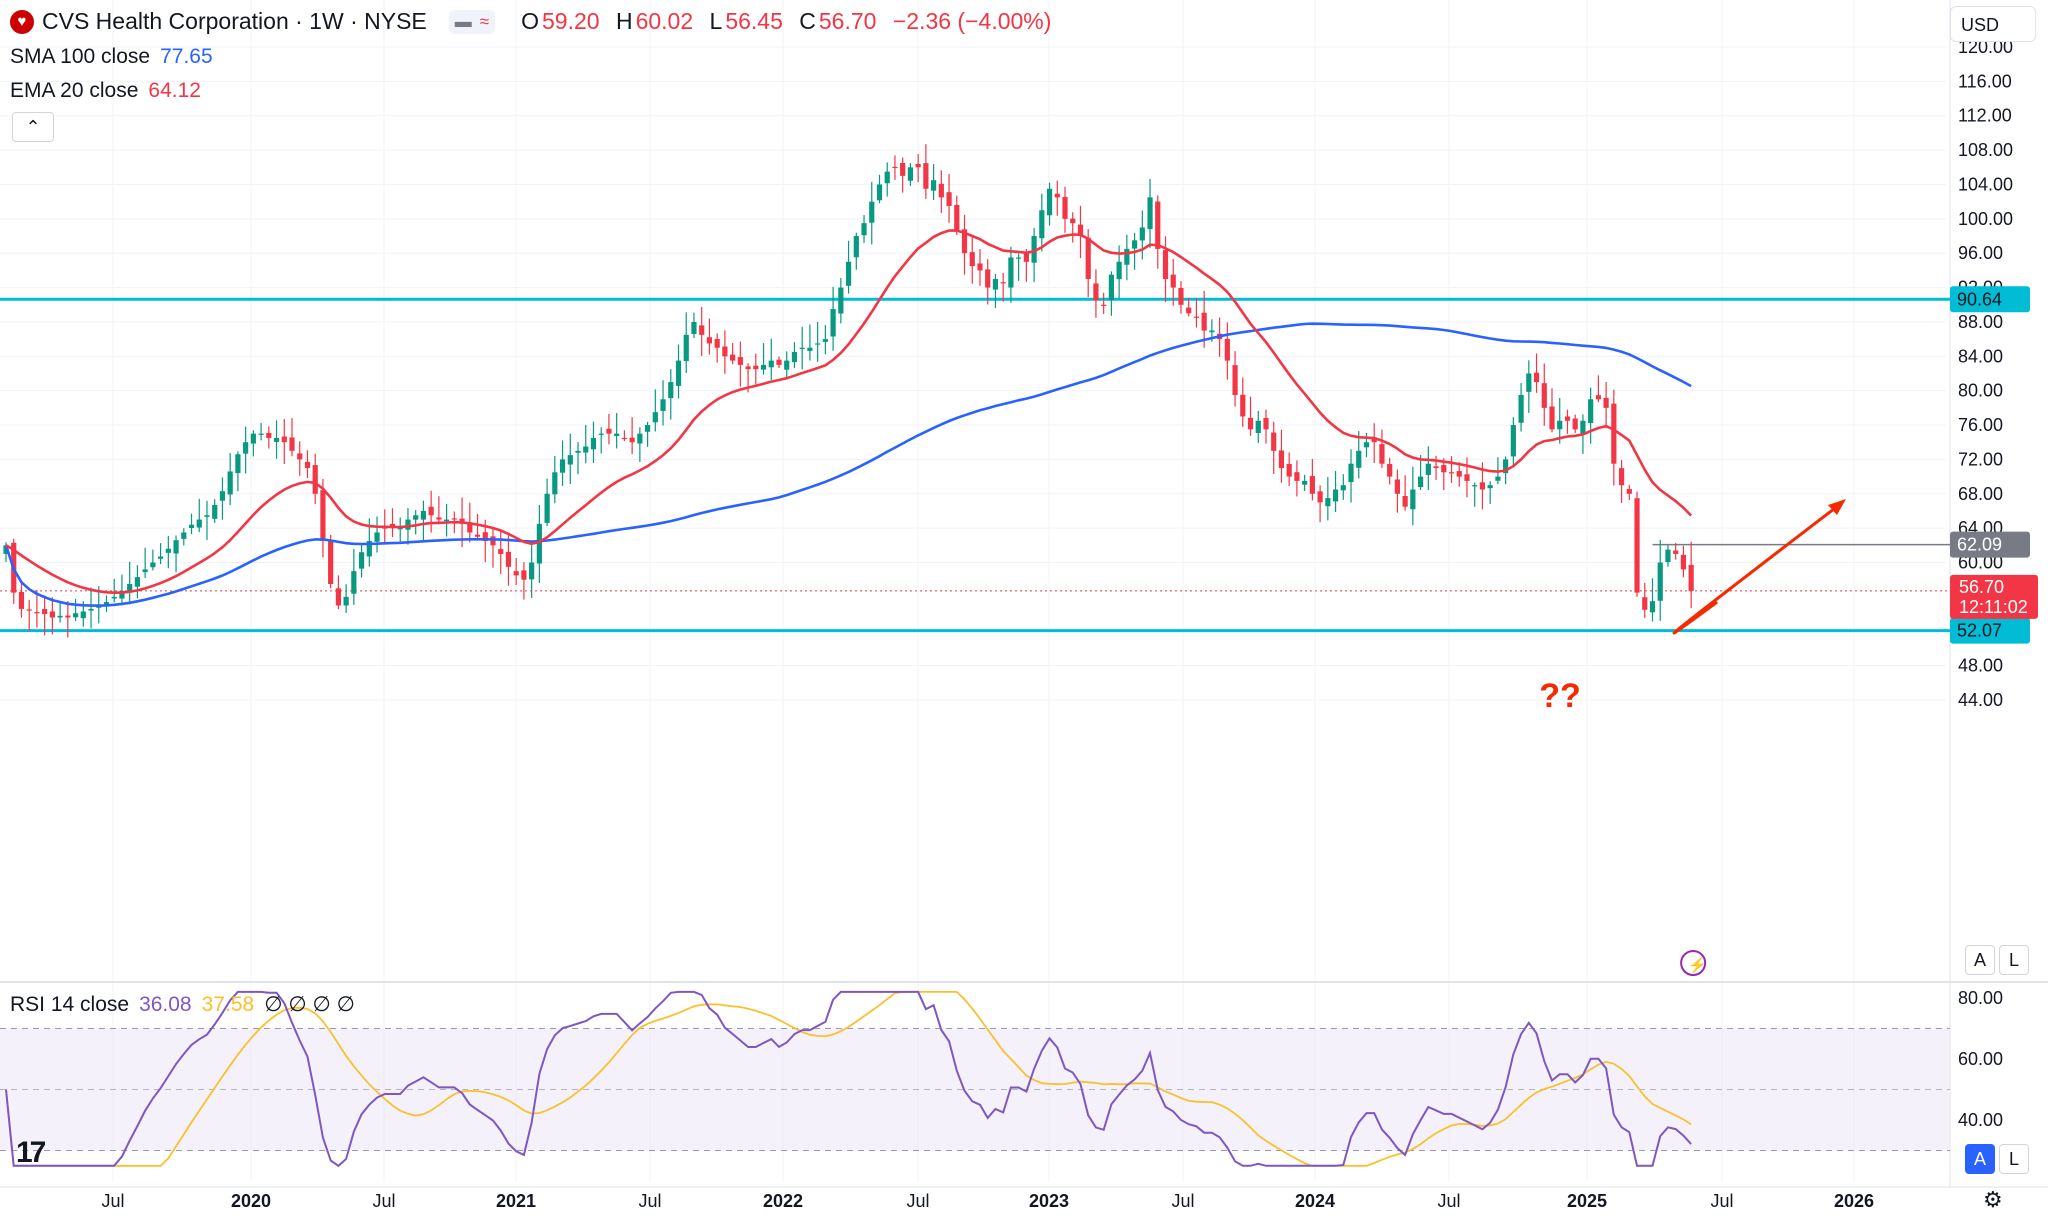  What do you see at coordinates (33, 127) in the screenshot?
I see `collapse-legend-button: ⌃` at bounding box center [33, 127].